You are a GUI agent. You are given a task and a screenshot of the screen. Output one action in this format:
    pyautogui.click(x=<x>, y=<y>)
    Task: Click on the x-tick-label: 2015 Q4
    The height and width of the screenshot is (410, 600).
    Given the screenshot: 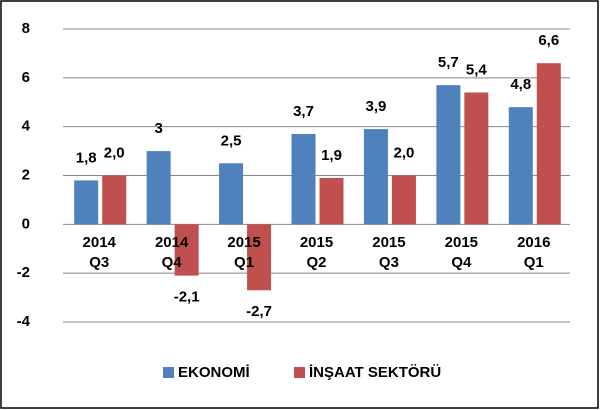 What is the action you would take?
    pyautogui.click(x=461, y=253)
    